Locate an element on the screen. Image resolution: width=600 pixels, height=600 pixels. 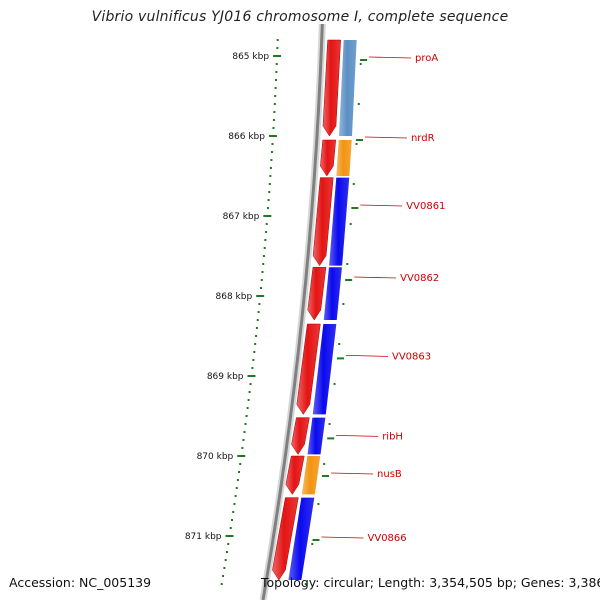
gene-proa is located at coordinates (347, 88).